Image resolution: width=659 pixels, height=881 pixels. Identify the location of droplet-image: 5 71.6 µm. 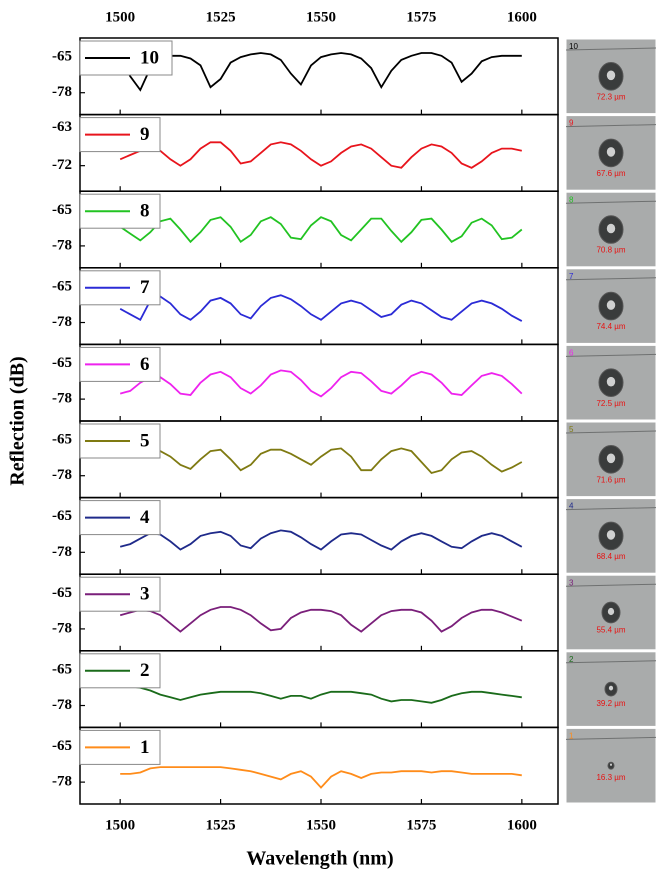
(611, 459).